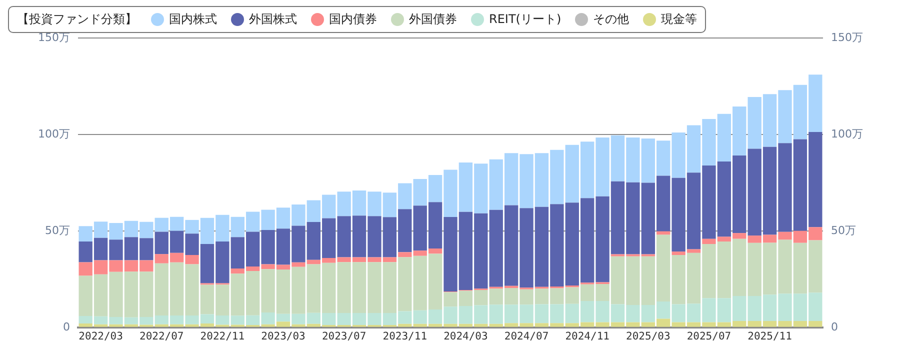 Image resolution: width=901 pixels, height=346 pixels. Describe the element at coordinates (283, 336) in the screenshot. I see `x-tick-label: 2023/03` at that location.